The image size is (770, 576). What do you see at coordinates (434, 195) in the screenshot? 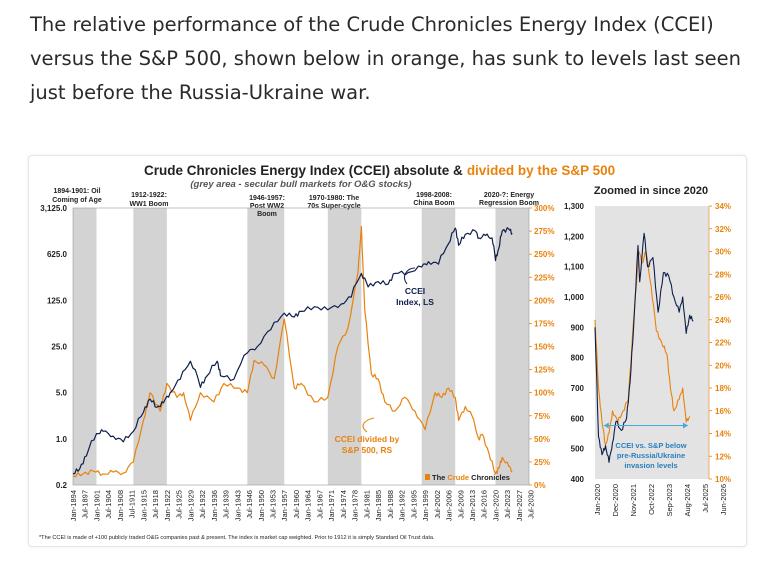
I see `bull-market-label-line: 1998-2008:` at bounding box center [434, 195].